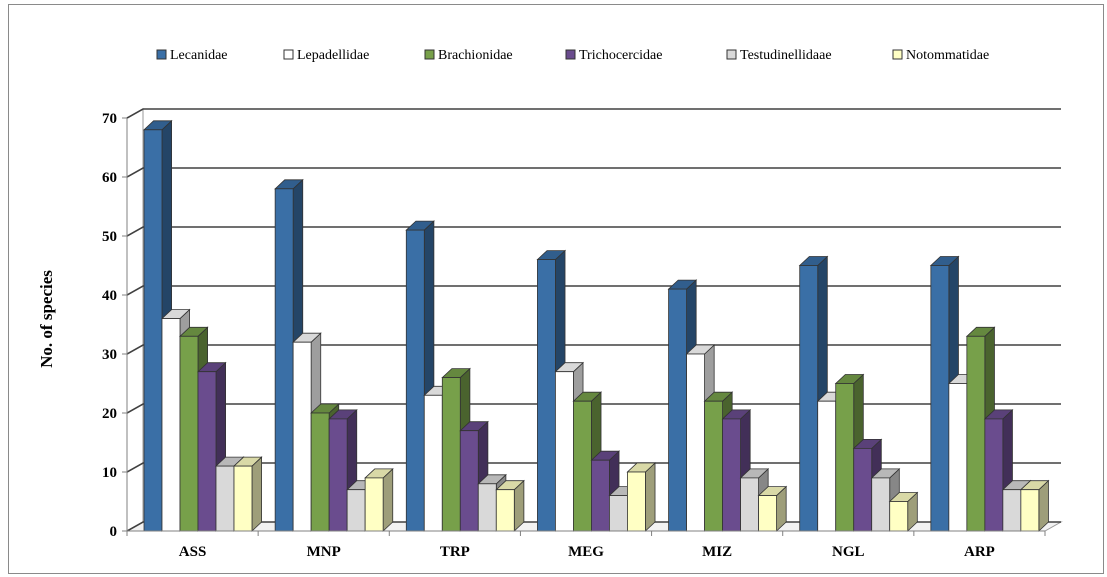 This screenshot has width=1107, height=577. I want to click on y-tick-label: 70, so click(109, 119).